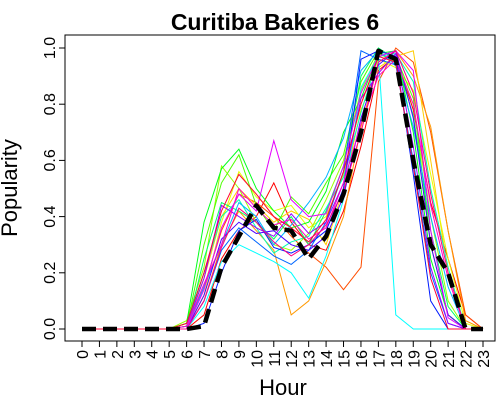 The height and width of the screenshot is (400, 500). Describe the element at coordinates (50, 329) in the screenshot. I see `y-tick-label: 0.0` at that location.